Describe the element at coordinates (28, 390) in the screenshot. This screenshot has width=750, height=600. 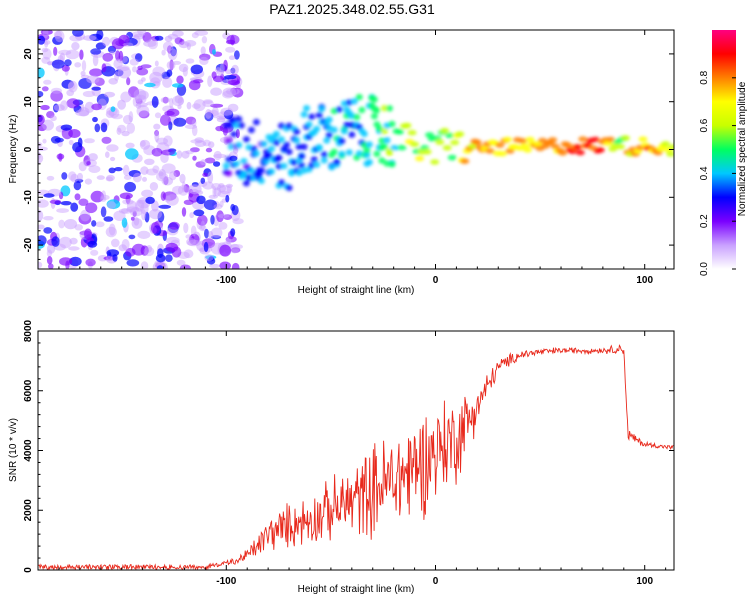
I see `y-tick-label: 6000` at that location.